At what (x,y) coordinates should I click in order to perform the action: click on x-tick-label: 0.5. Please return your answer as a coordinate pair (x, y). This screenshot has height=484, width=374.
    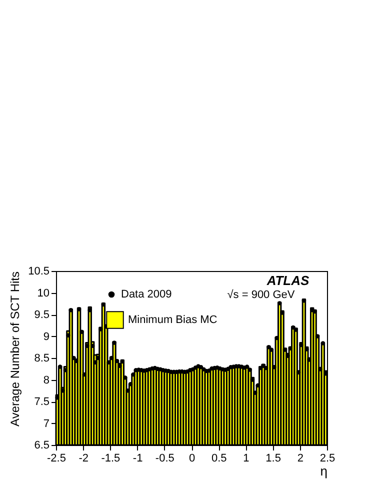
    Looking at the image, I should click on (219, 458).